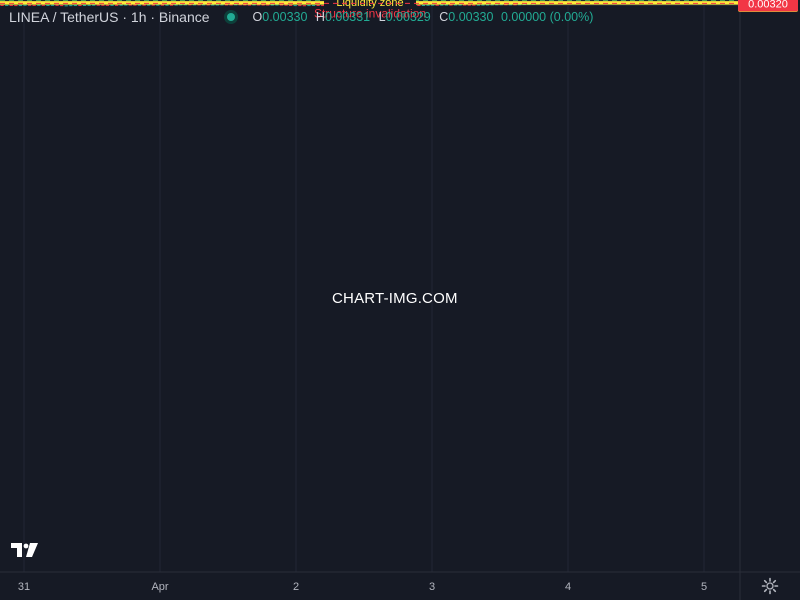  Describe the element at coordinates (320, 17) in the screenshot. I see `ohlc-high-key: H` at that location.